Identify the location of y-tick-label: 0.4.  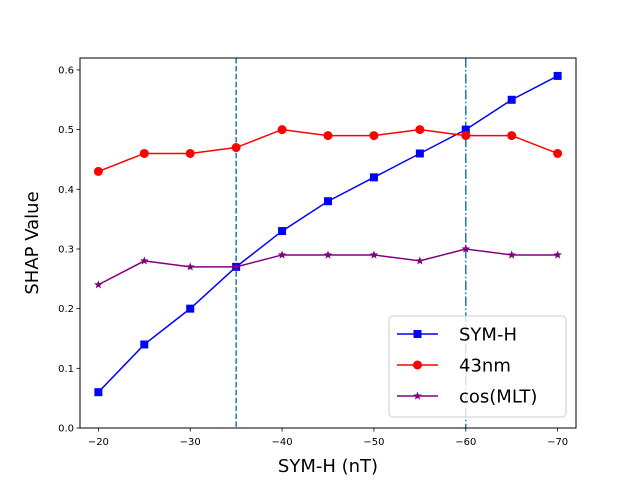
(66, 190).